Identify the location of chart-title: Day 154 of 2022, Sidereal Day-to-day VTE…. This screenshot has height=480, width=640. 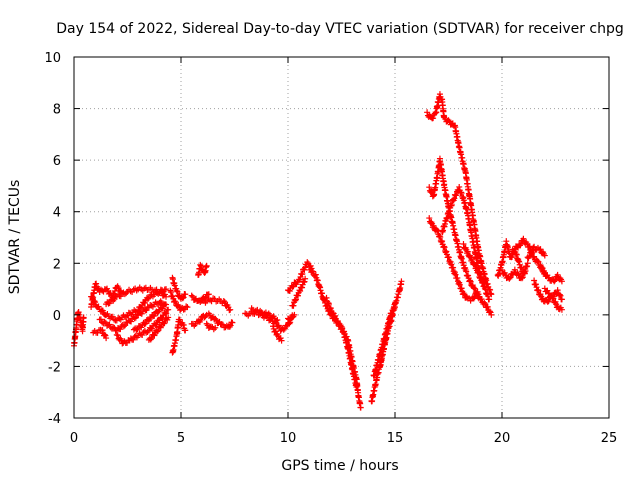
(340, 29).